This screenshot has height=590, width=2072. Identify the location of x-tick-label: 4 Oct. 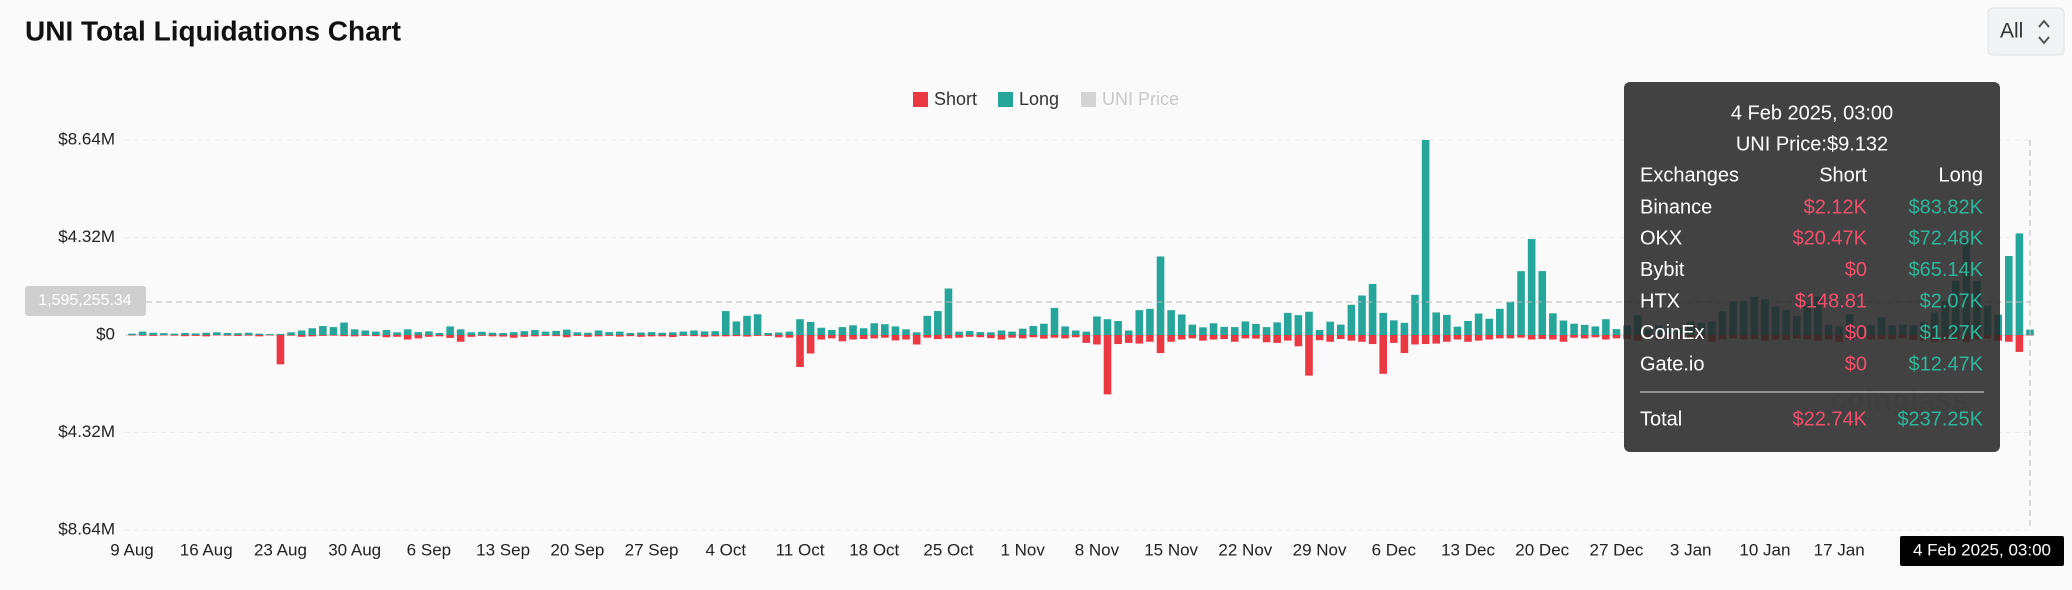
(725, 549).